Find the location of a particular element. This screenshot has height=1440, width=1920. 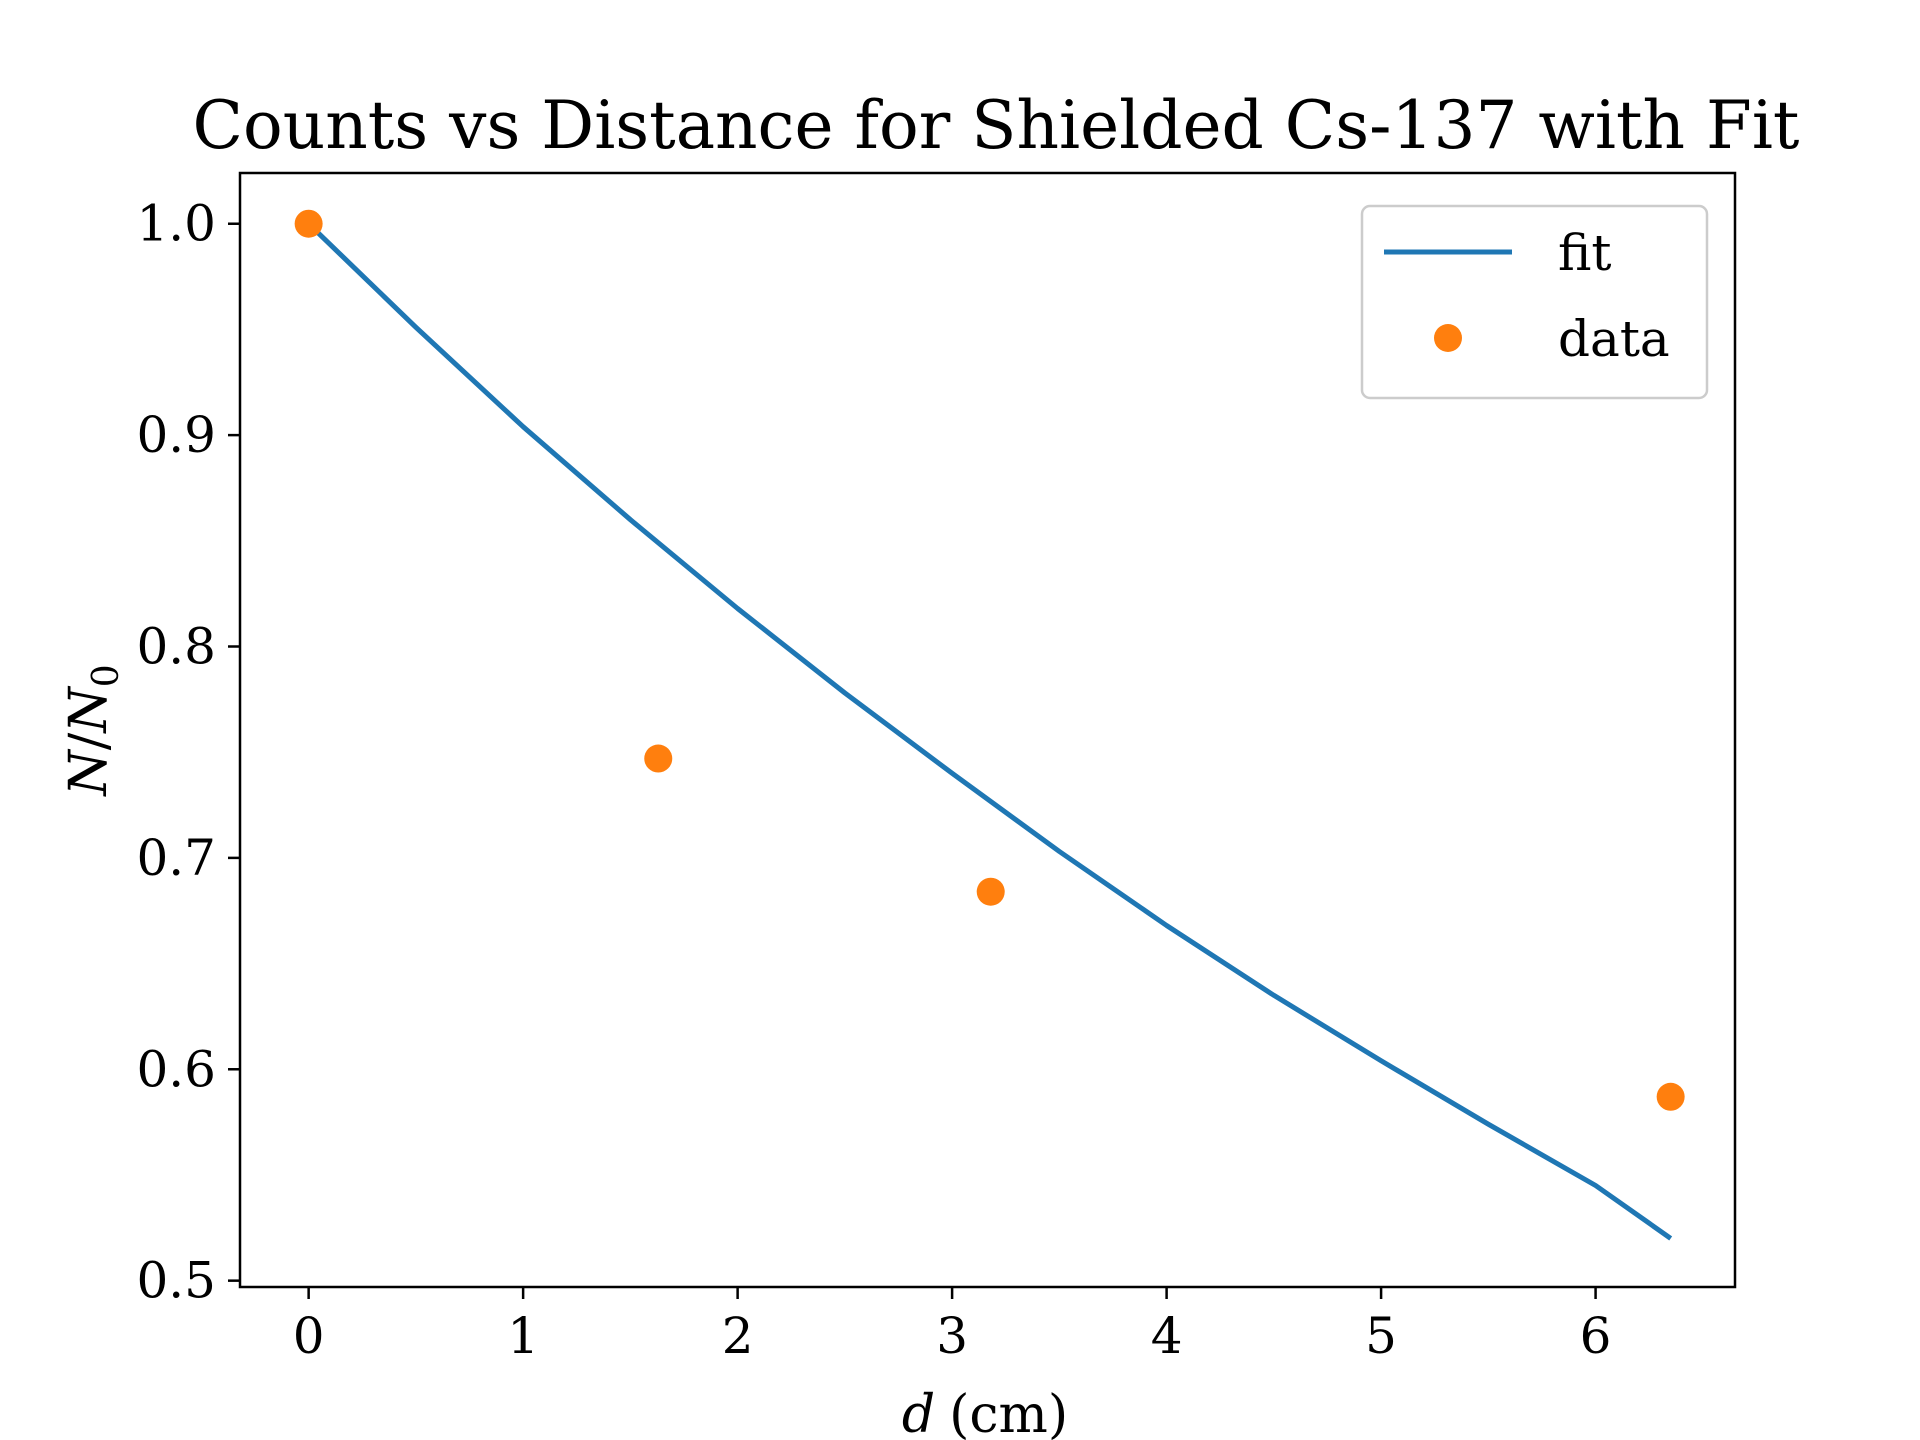

x-tick-label: 5 is located at coordinates (1381, 1336).